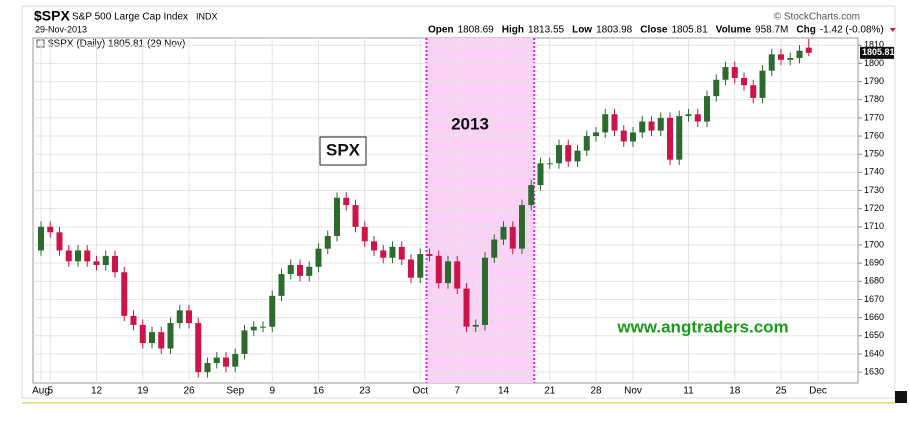 This screenshot has height=421, width=910. What do you see at coordinates (901, 397) in the screenshot?
I see `corner-mark` at bounding box center [901, 397].